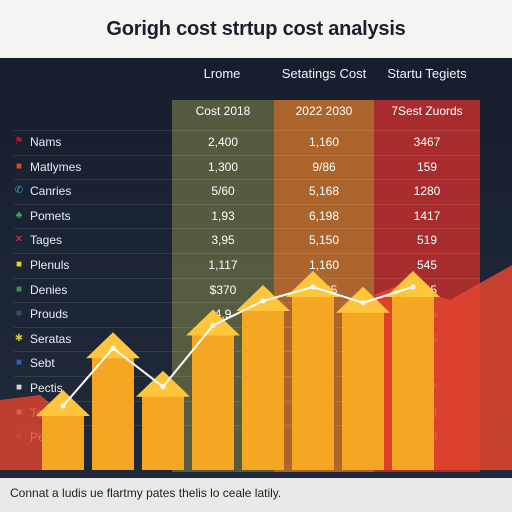 Image resolution: width=512 pixels, height=512 pixels. What do you see at coordinates (247, 412) in the screenshot?
I see `table-row: ■ Teettis 478` at bounding box center [247, 412].